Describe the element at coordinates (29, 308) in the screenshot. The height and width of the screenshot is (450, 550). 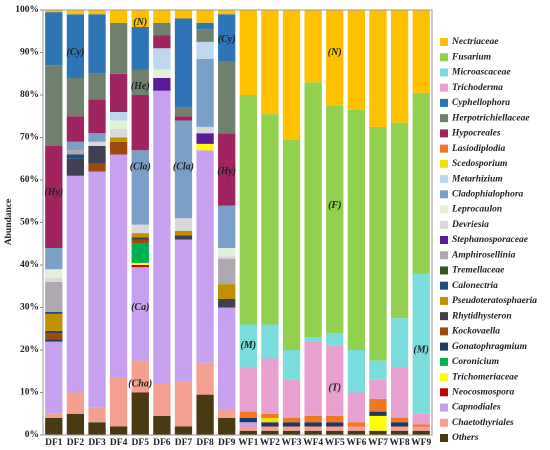
I see `y-tick-label: 30%` at that location.